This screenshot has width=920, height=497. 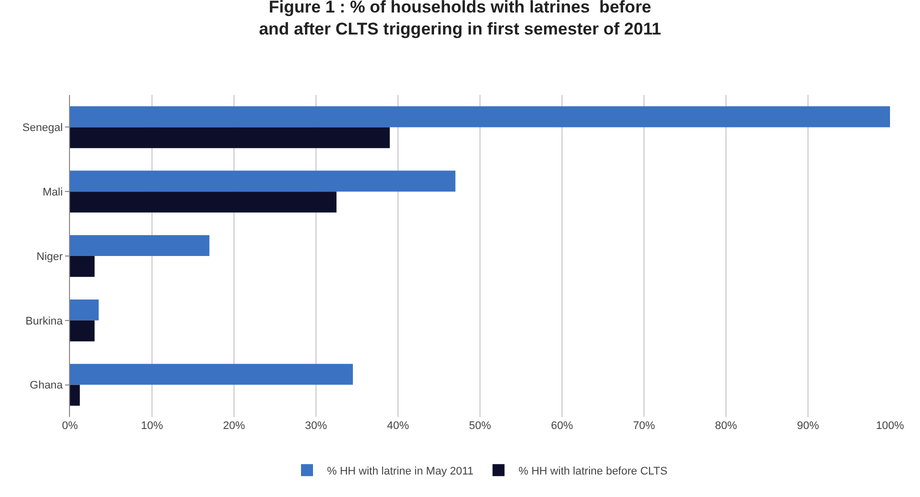 What do you see at coordinates (47, 386) in the screenshot?
I see `y-tick-label: Ghana` at bounding box center [47, 386].